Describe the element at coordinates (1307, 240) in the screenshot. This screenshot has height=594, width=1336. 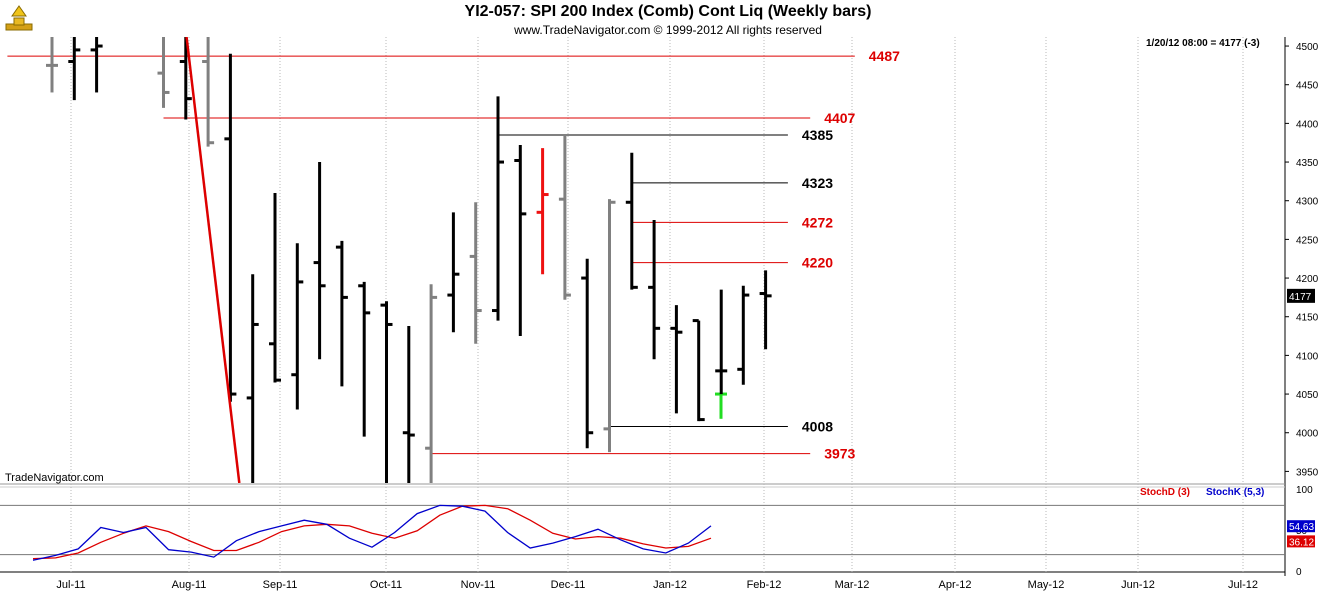
I see `y-tick-label: 4250` at that location.